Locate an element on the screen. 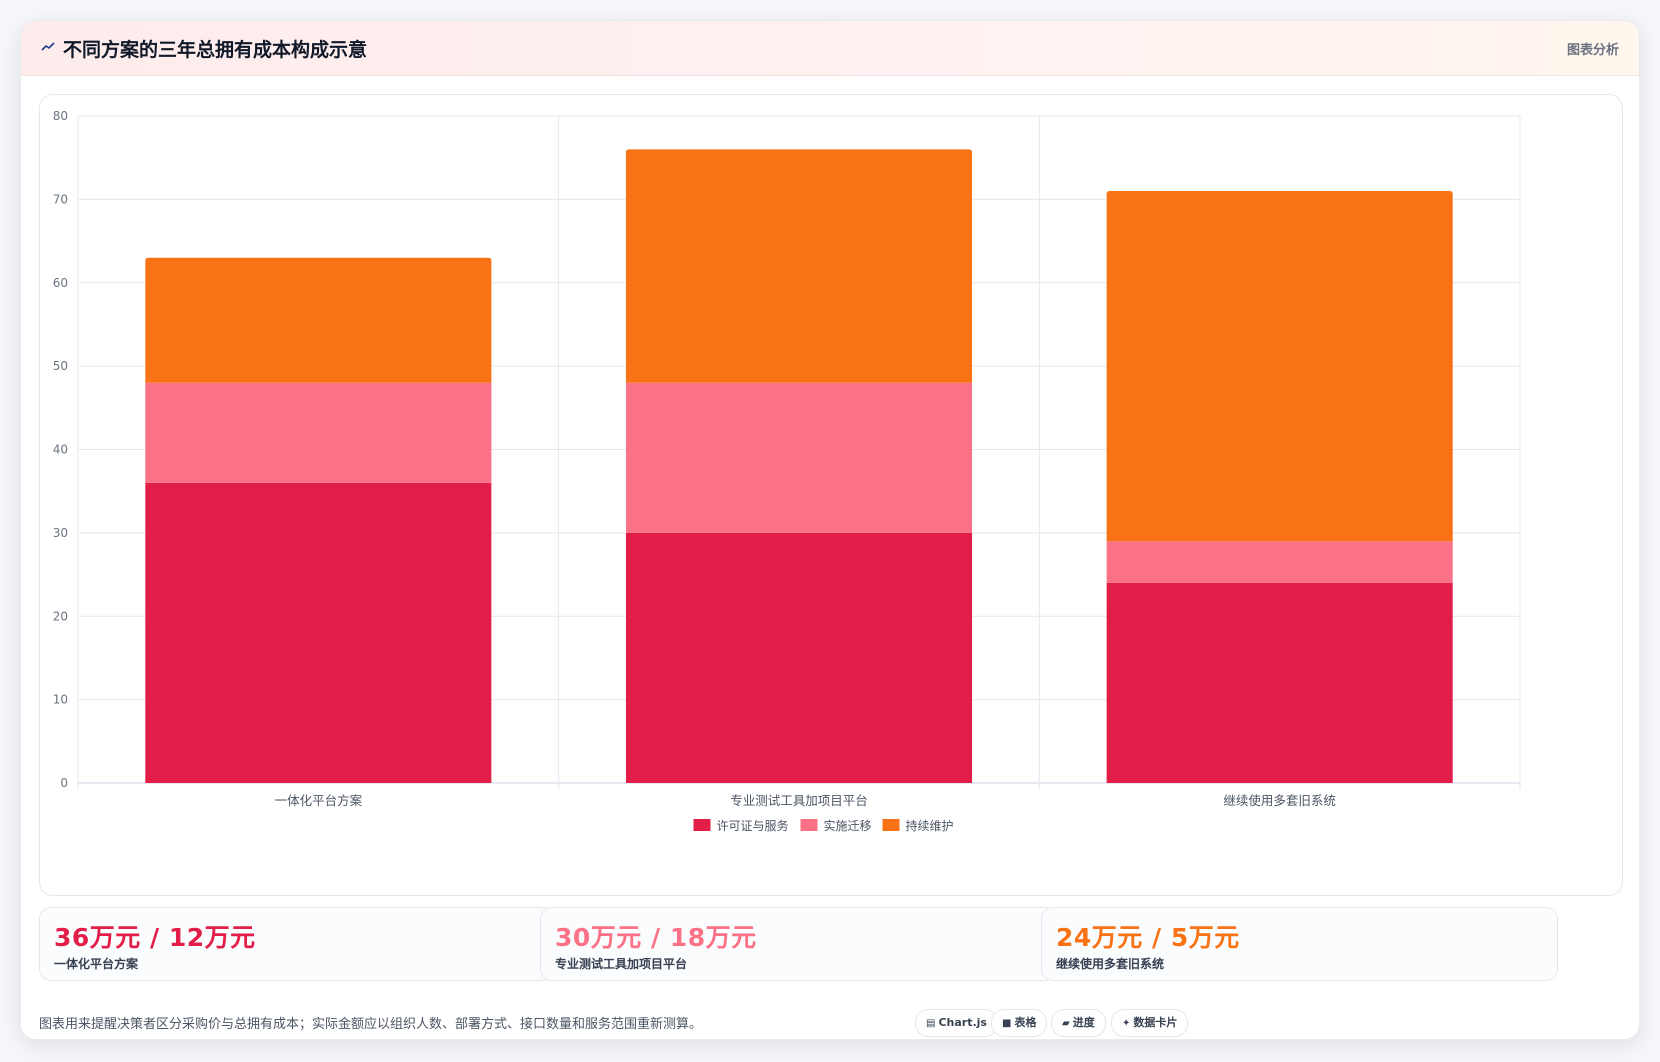  tag-progress: ▰ 进度 is located at coordinates (1078, 1023).